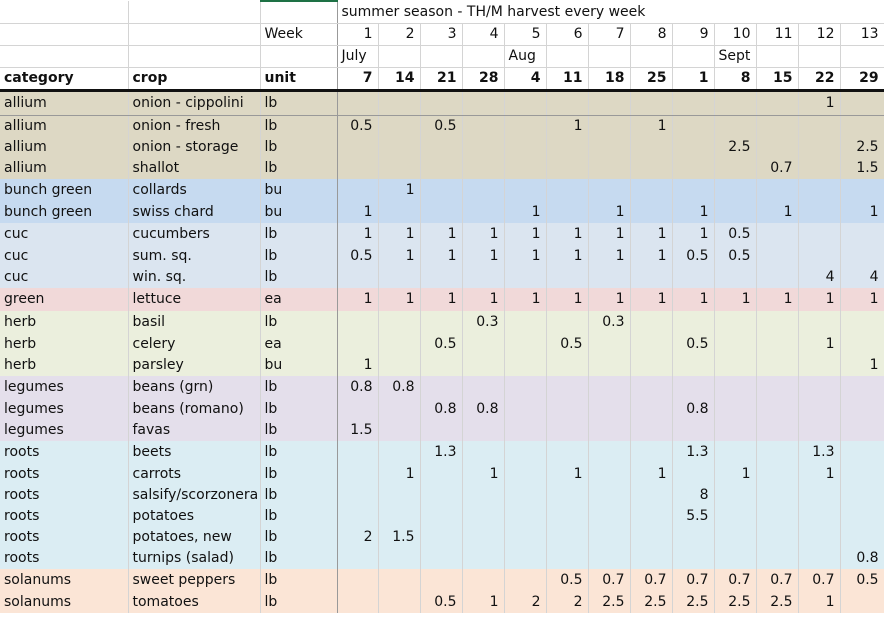 This screenshot has width=884, height=632. What do you see at coordinates (693, 495) in the screenshot?
I see `value-cell: 8` at bounding box center [693, 495].